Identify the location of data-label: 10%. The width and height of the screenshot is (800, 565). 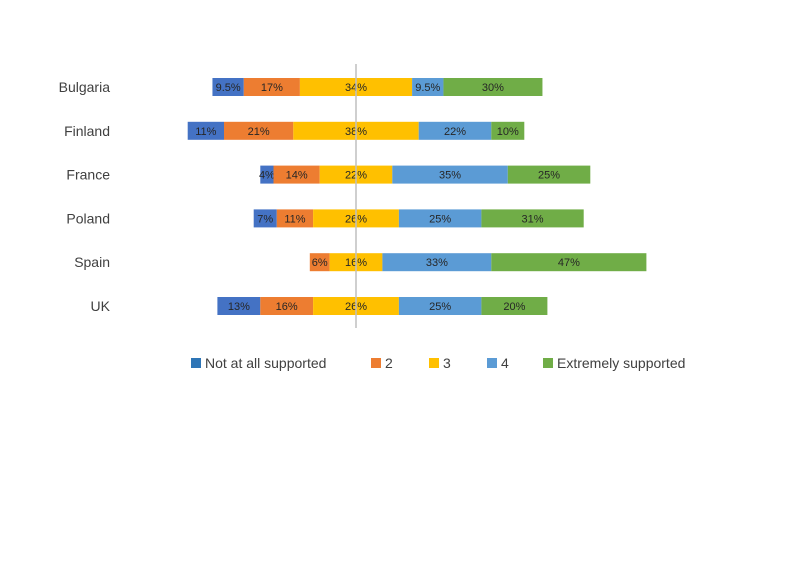
(508, 132).